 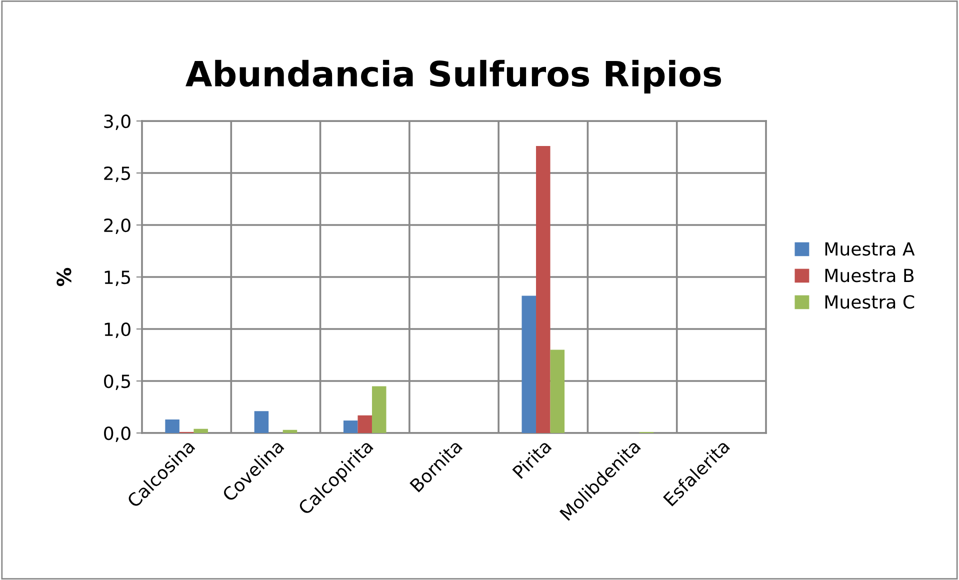 I want to click on legend-label: Muestra A, so click(x=870, y=249).